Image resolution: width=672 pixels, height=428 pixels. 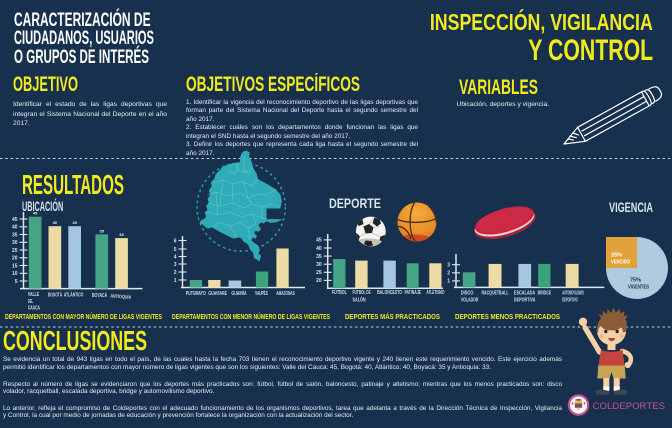 I want to click on svg-text: FÚTBOL DE, so click(x=362, y=292).